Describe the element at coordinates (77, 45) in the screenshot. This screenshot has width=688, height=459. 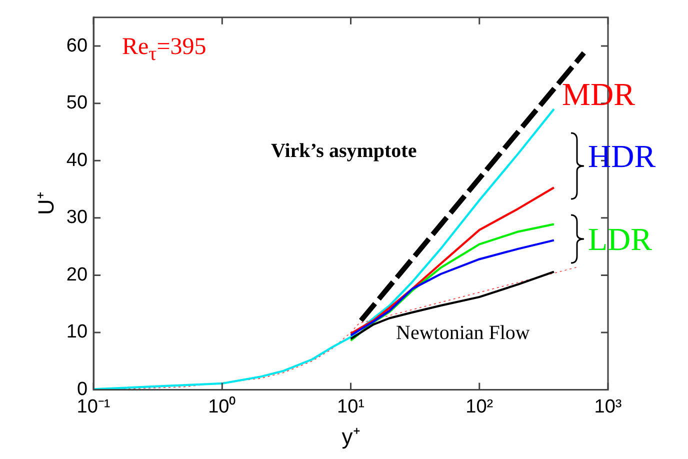
I see `y-tick-label: 60` at that location.